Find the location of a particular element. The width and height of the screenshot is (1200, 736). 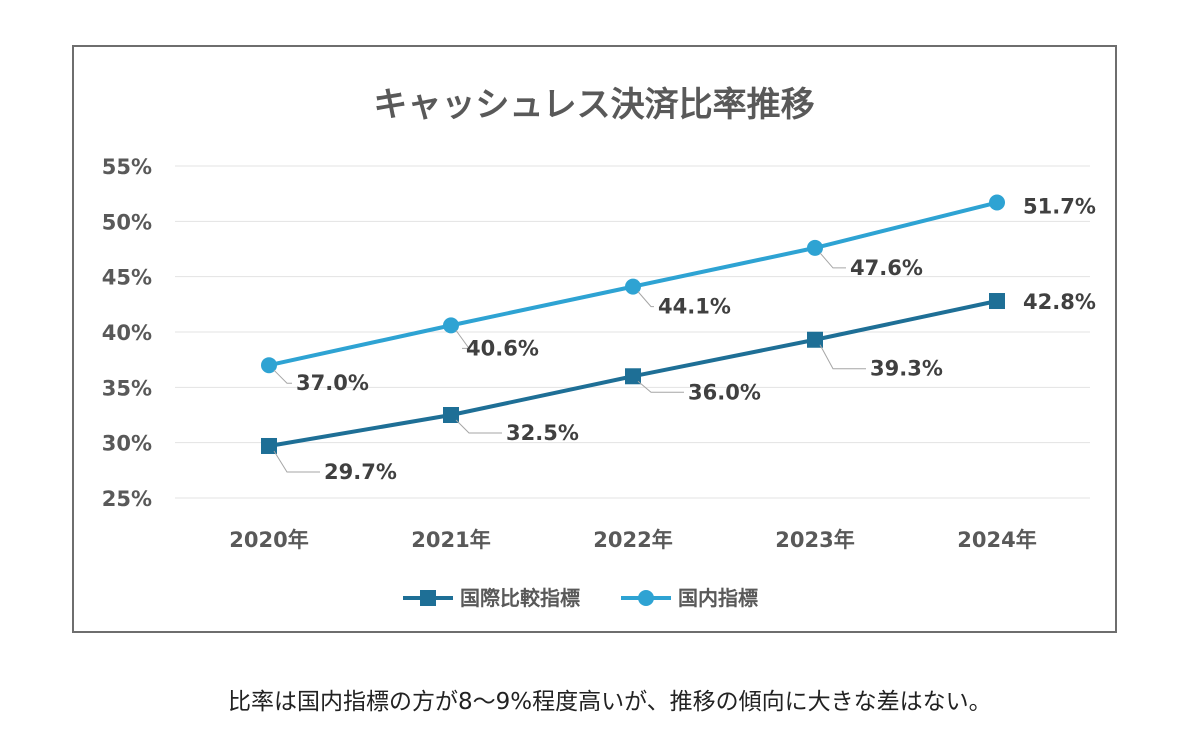

data-label: 39.3% is located at coordinates (906, 369).